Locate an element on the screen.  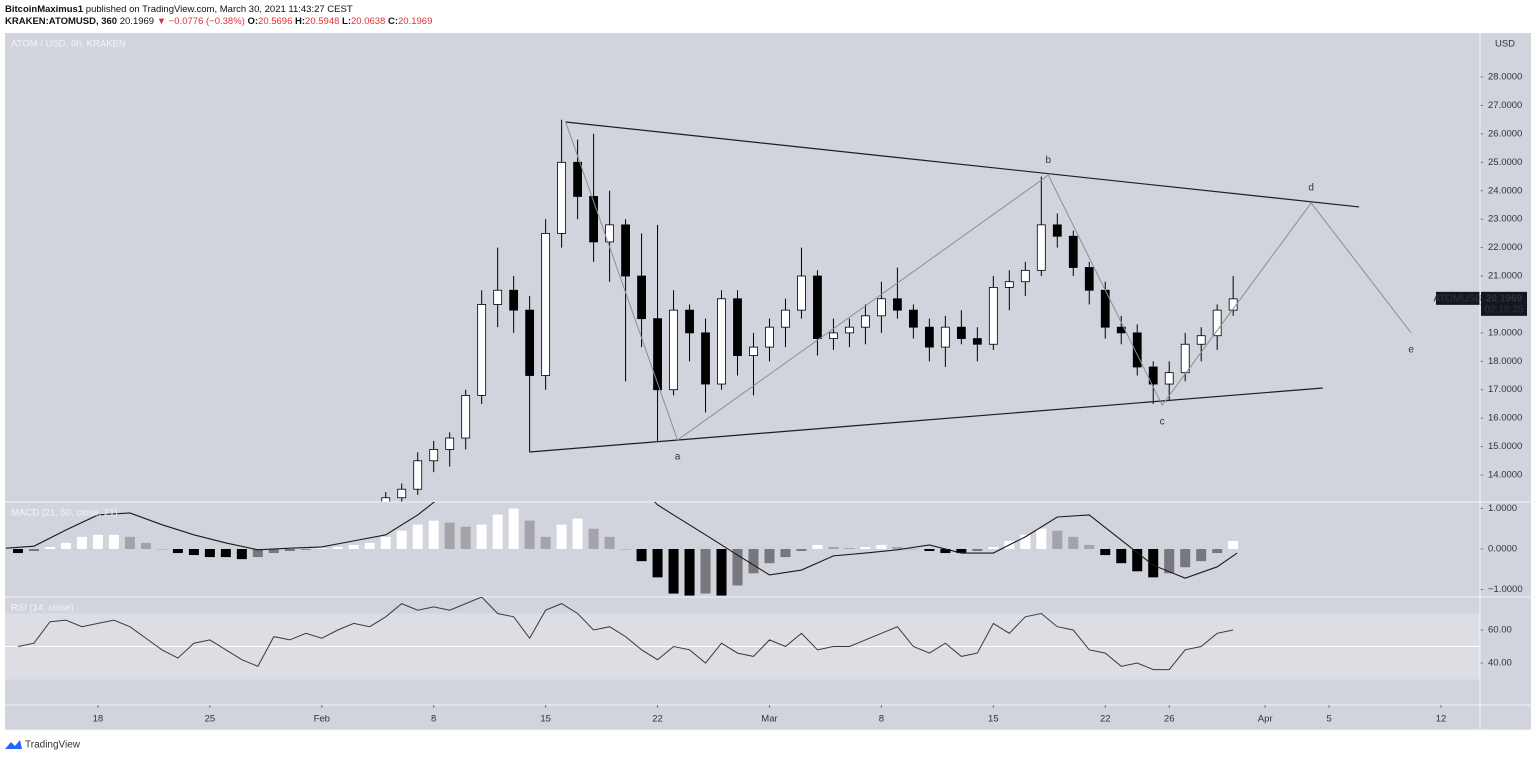
ohlc-value: 20.1969 is located at coordinates (415, 21).